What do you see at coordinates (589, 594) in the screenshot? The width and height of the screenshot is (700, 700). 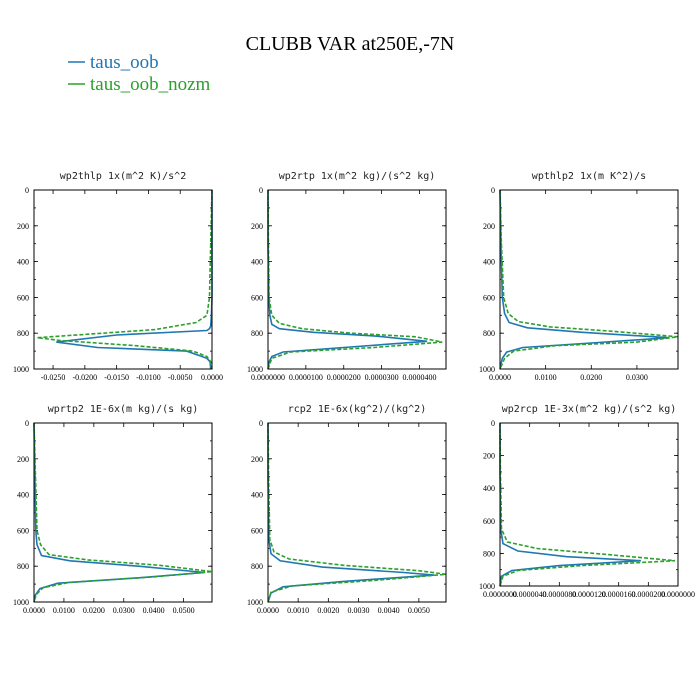 I see `x-tick-label: 0.0000120` at bounding box center [589, 594].